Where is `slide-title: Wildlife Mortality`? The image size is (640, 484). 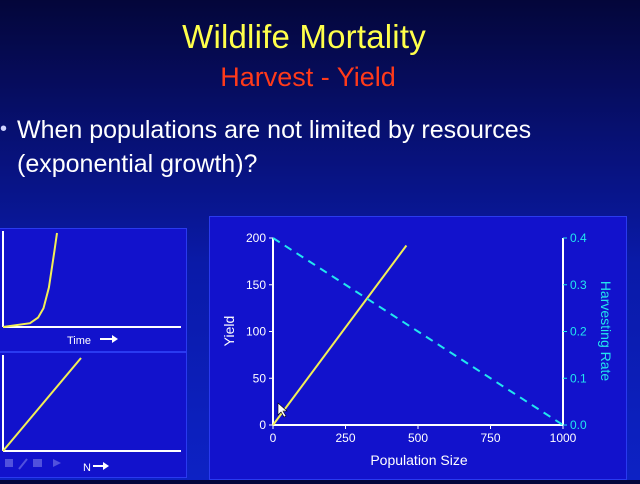 slide-title: Wildlife Mortality is located at coordinates (304, 36).